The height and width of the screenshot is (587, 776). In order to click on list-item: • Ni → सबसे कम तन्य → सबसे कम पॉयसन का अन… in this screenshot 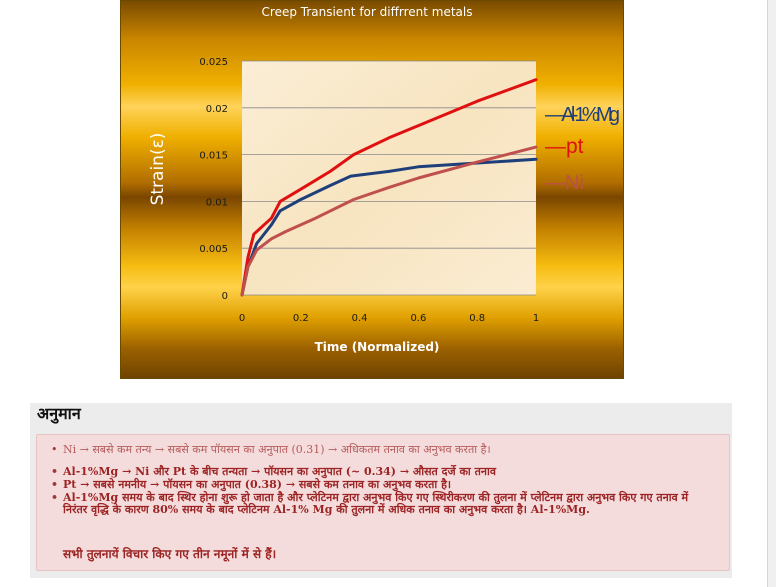, I will do `click(381, 450)`.